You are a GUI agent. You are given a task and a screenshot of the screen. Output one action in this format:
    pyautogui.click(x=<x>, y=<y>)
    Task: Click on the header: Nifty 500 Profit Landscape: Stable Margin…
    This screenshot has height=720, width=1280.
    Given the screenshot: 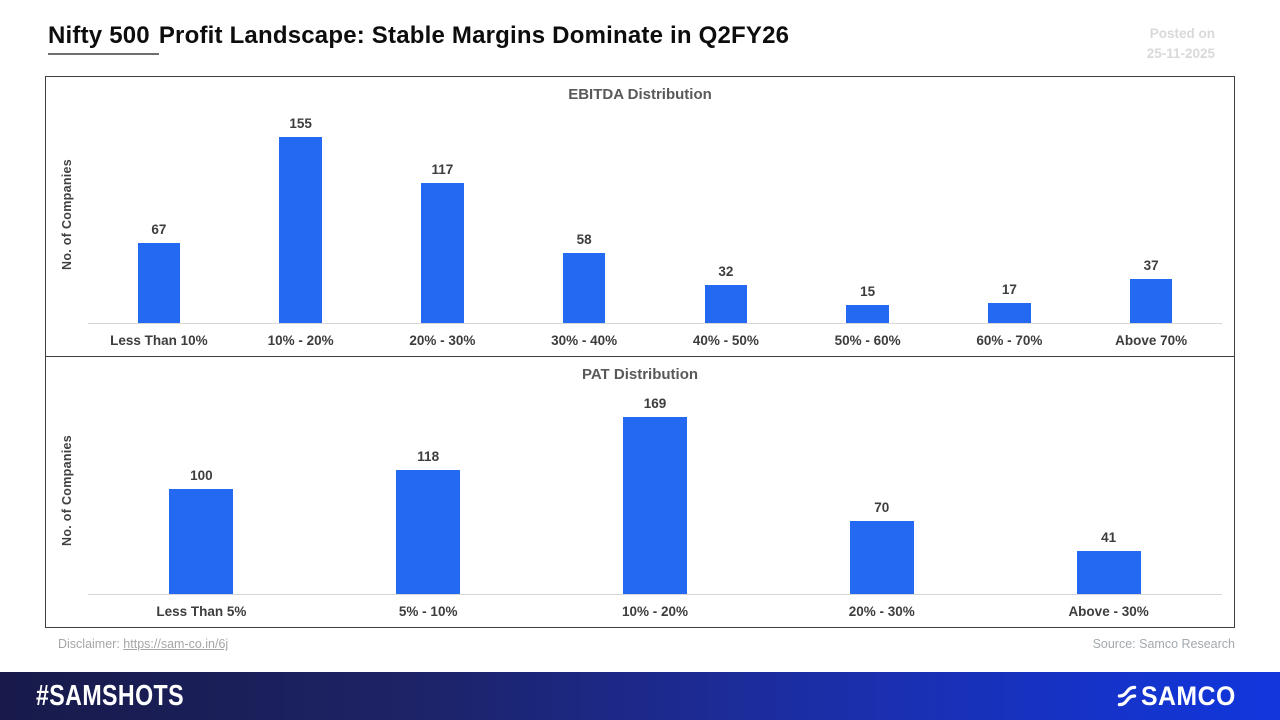 What is the action you would take?
    pyautogui.click(x=640, y=31)
    